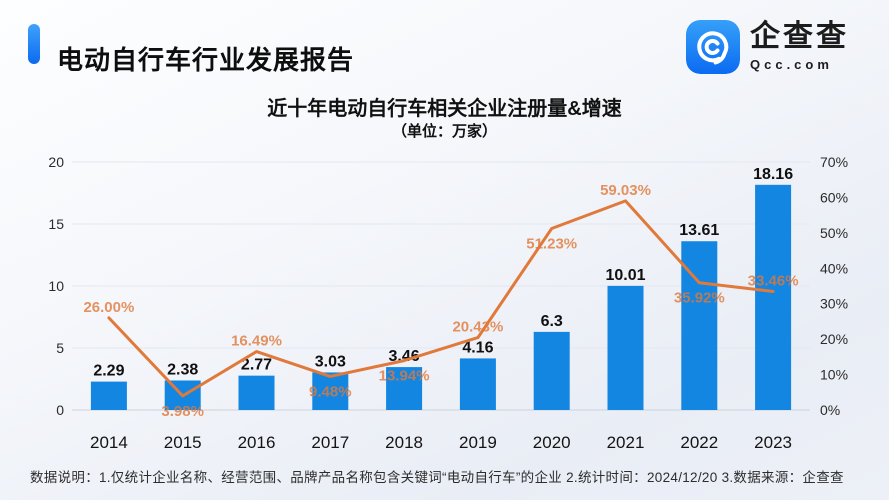  Describe the element at coordinates (834, 375) in the screenshot. I see `right-axis-tick: 10%` at that location.